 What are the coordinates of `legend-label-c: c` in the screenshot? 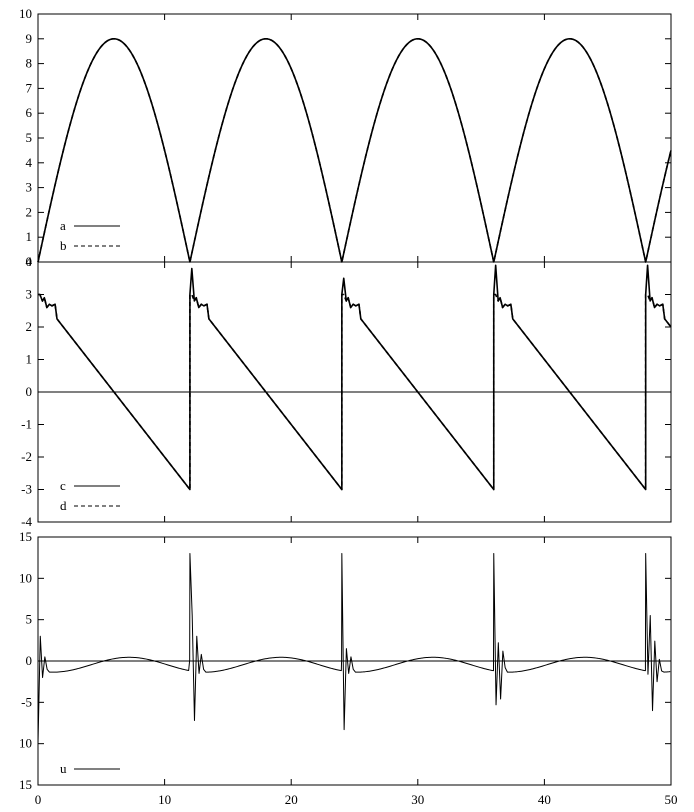 It's located at (63, 485).